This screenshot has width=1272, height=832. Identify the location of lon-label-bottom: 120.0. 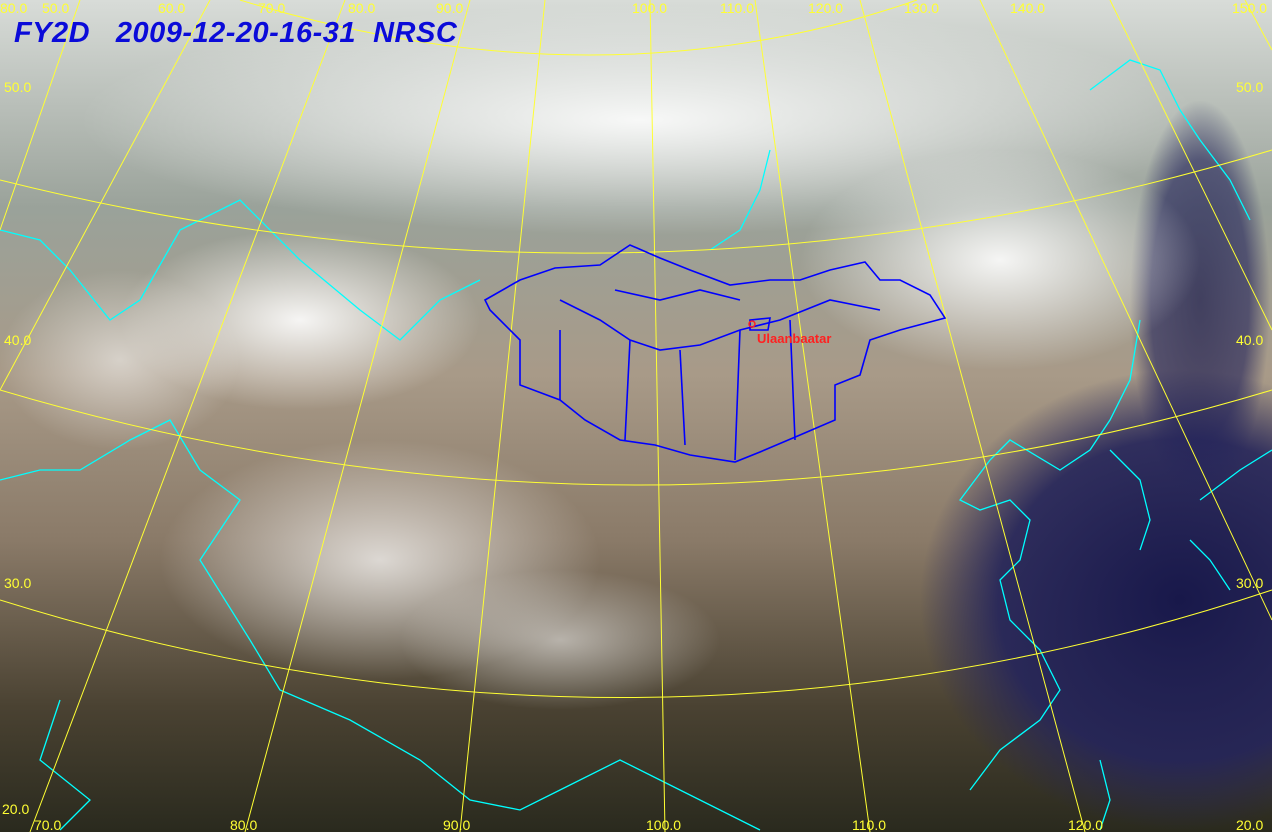
(1086, 824).